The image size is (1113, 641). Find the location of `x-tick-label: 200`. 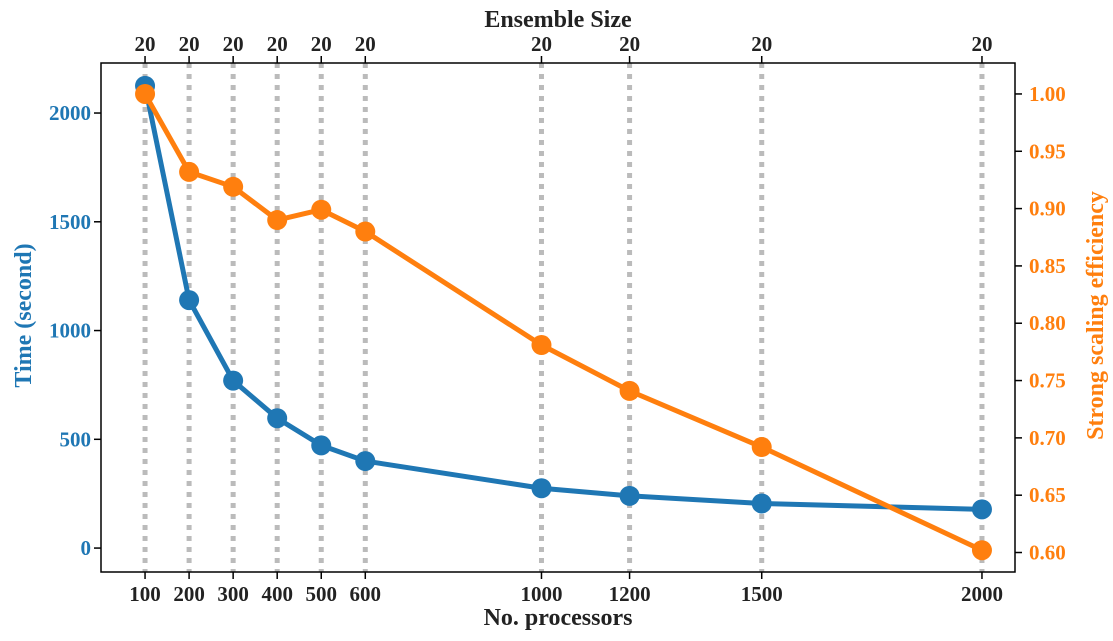

x-tick-label: 200 is located at coordinates (189, 594).